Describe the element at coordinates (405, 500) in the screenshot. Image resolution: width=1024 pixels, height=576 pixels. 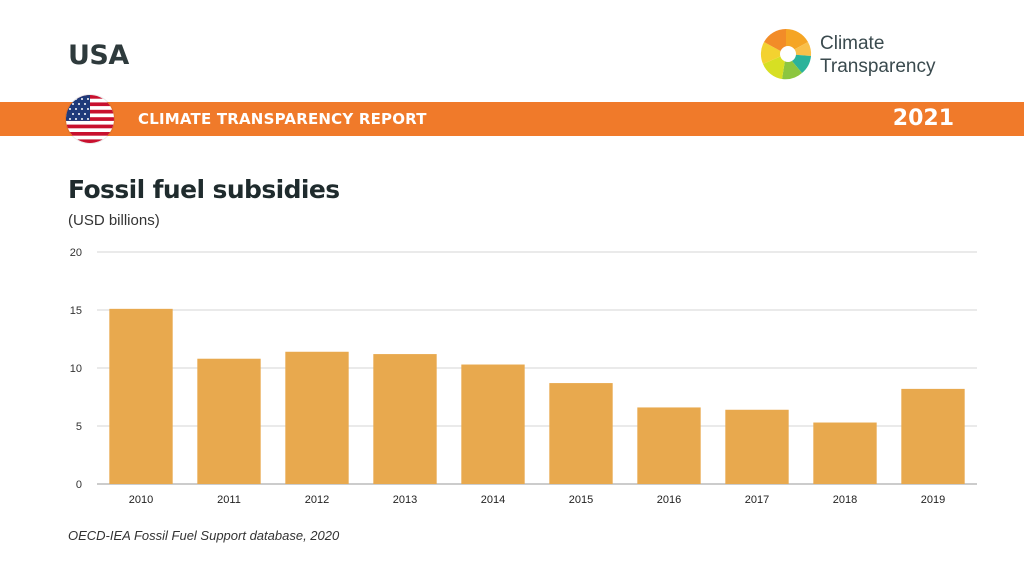
I see `x-tick-label: 2013` at that location.